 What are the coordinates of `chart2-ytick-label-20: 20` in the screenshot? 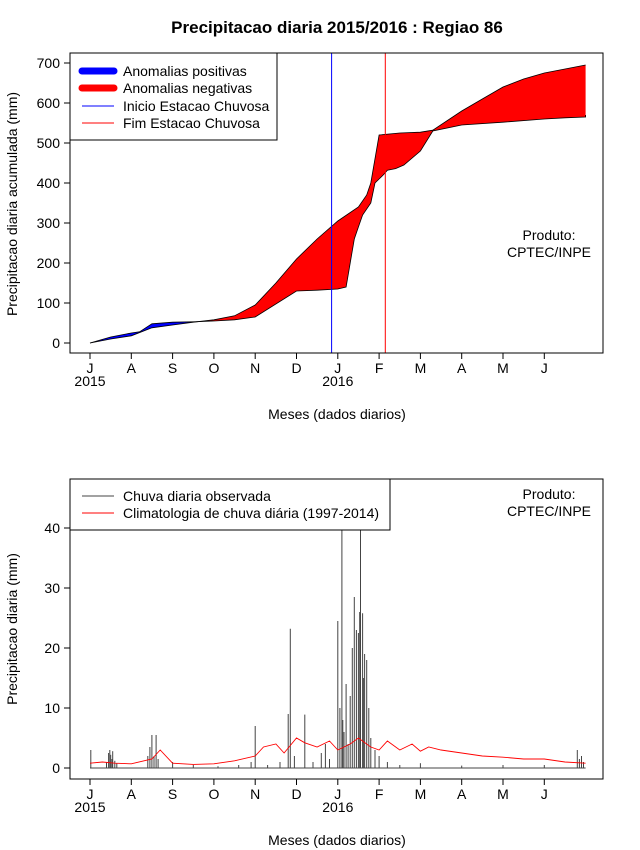 It's located at (52, 648).